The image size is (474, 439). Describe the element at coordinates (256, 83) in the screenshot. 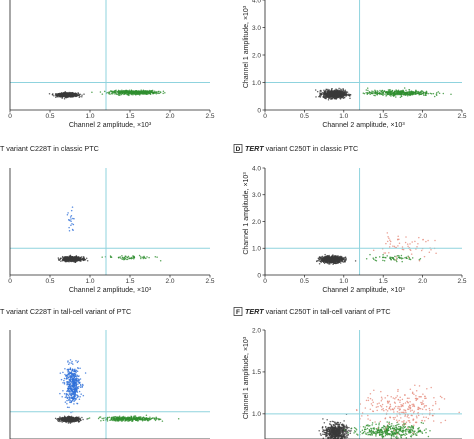

I see `y-tick-label: 1.0` at that location.